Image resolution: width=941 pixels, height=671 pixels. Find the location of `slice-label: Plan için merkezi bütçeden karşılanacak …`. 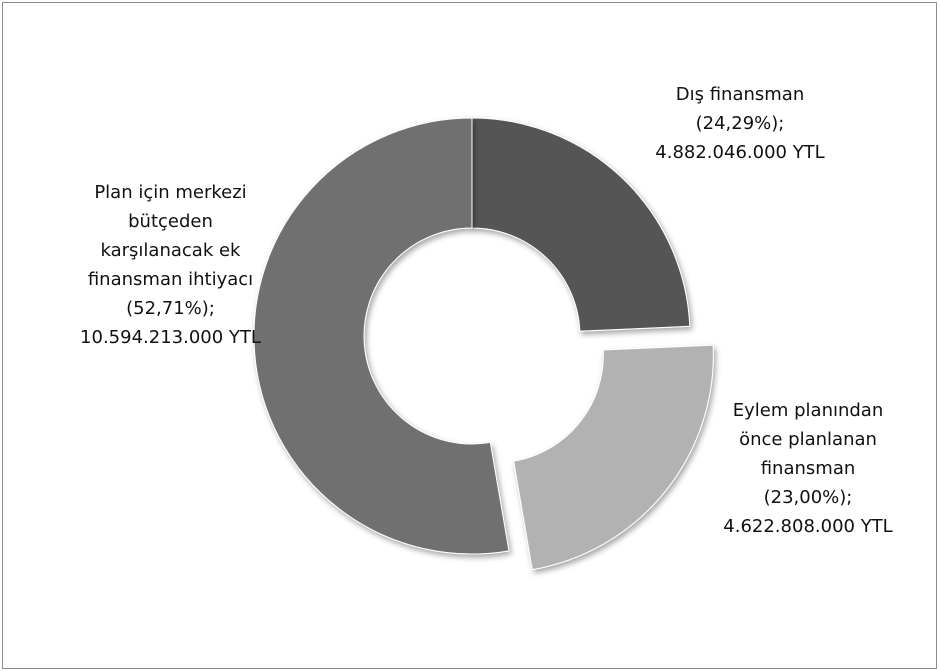

slice-label: Plan için merkezi bütçeden karşılanacak … is located at coordinates (170, 265).